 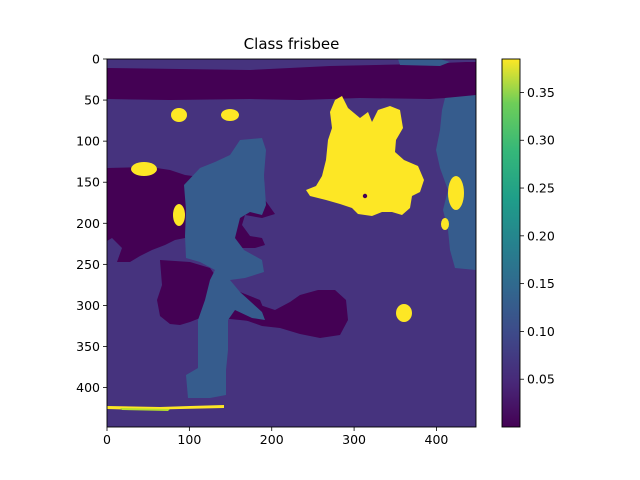 I want to click on x-tick-label: 400, so click(x=437, y=439).